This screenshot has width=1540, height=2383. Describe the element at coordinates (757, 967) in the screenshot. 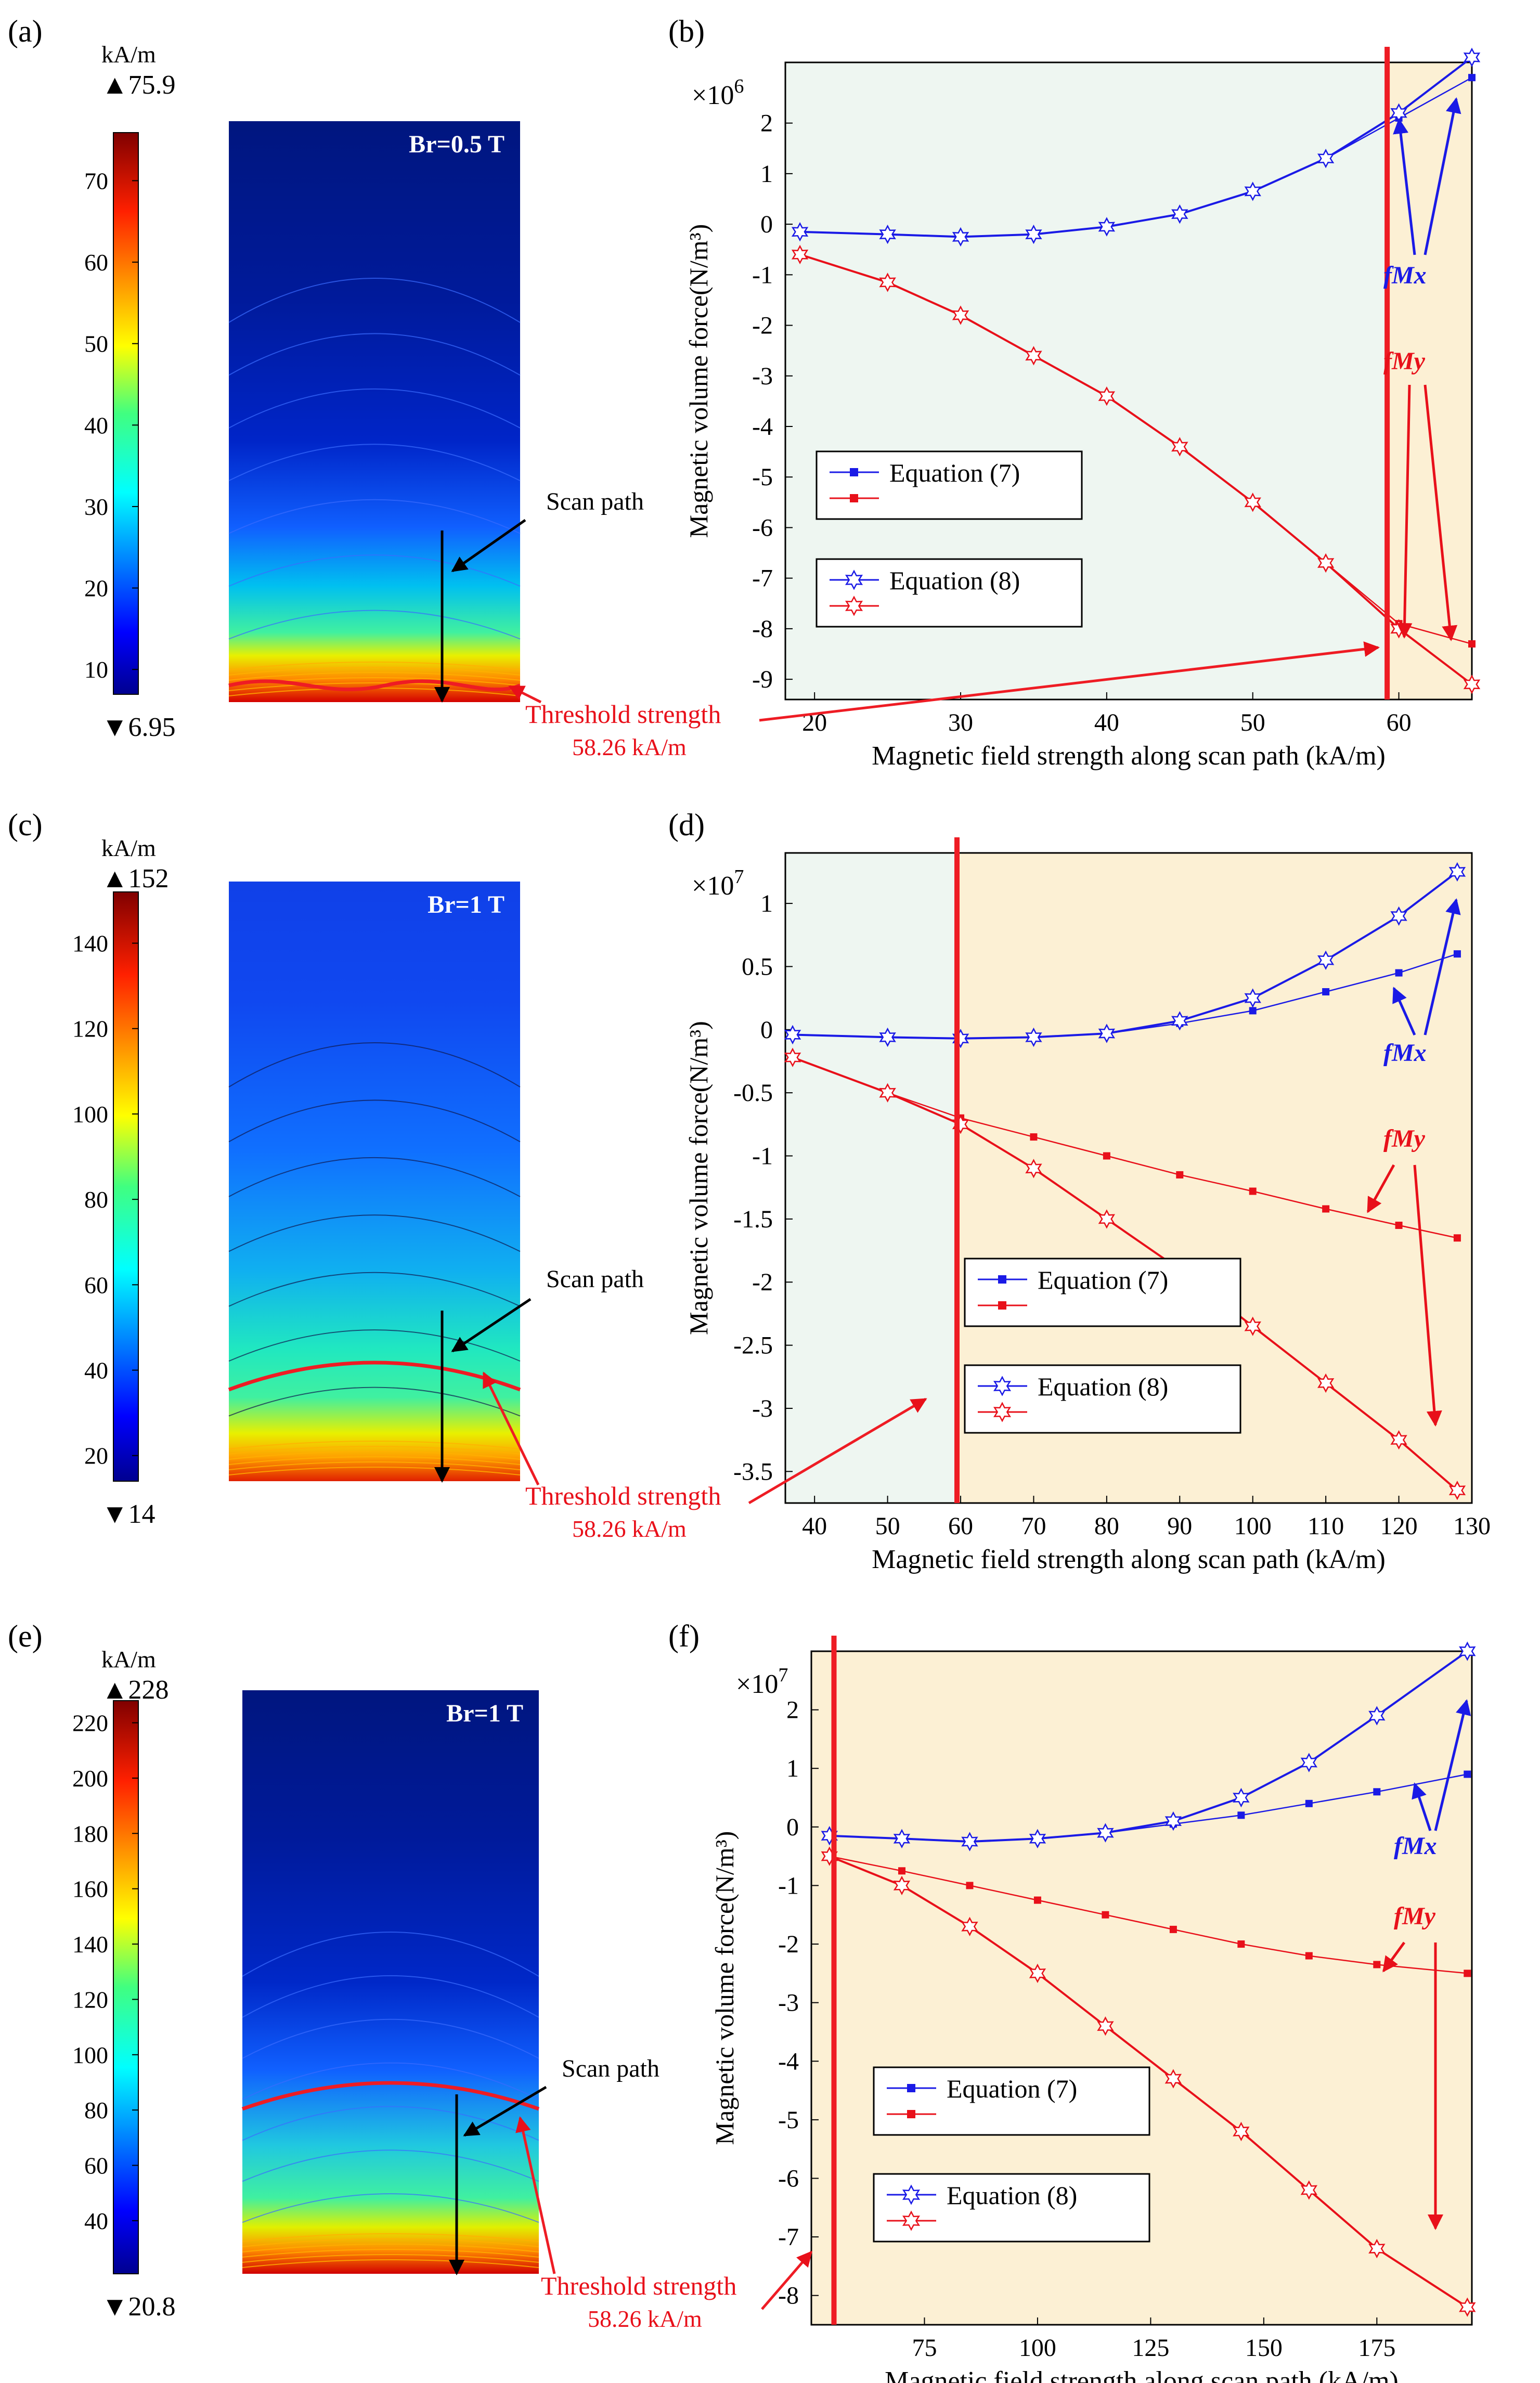

I see `y-tick-label: 0.5` at that location.